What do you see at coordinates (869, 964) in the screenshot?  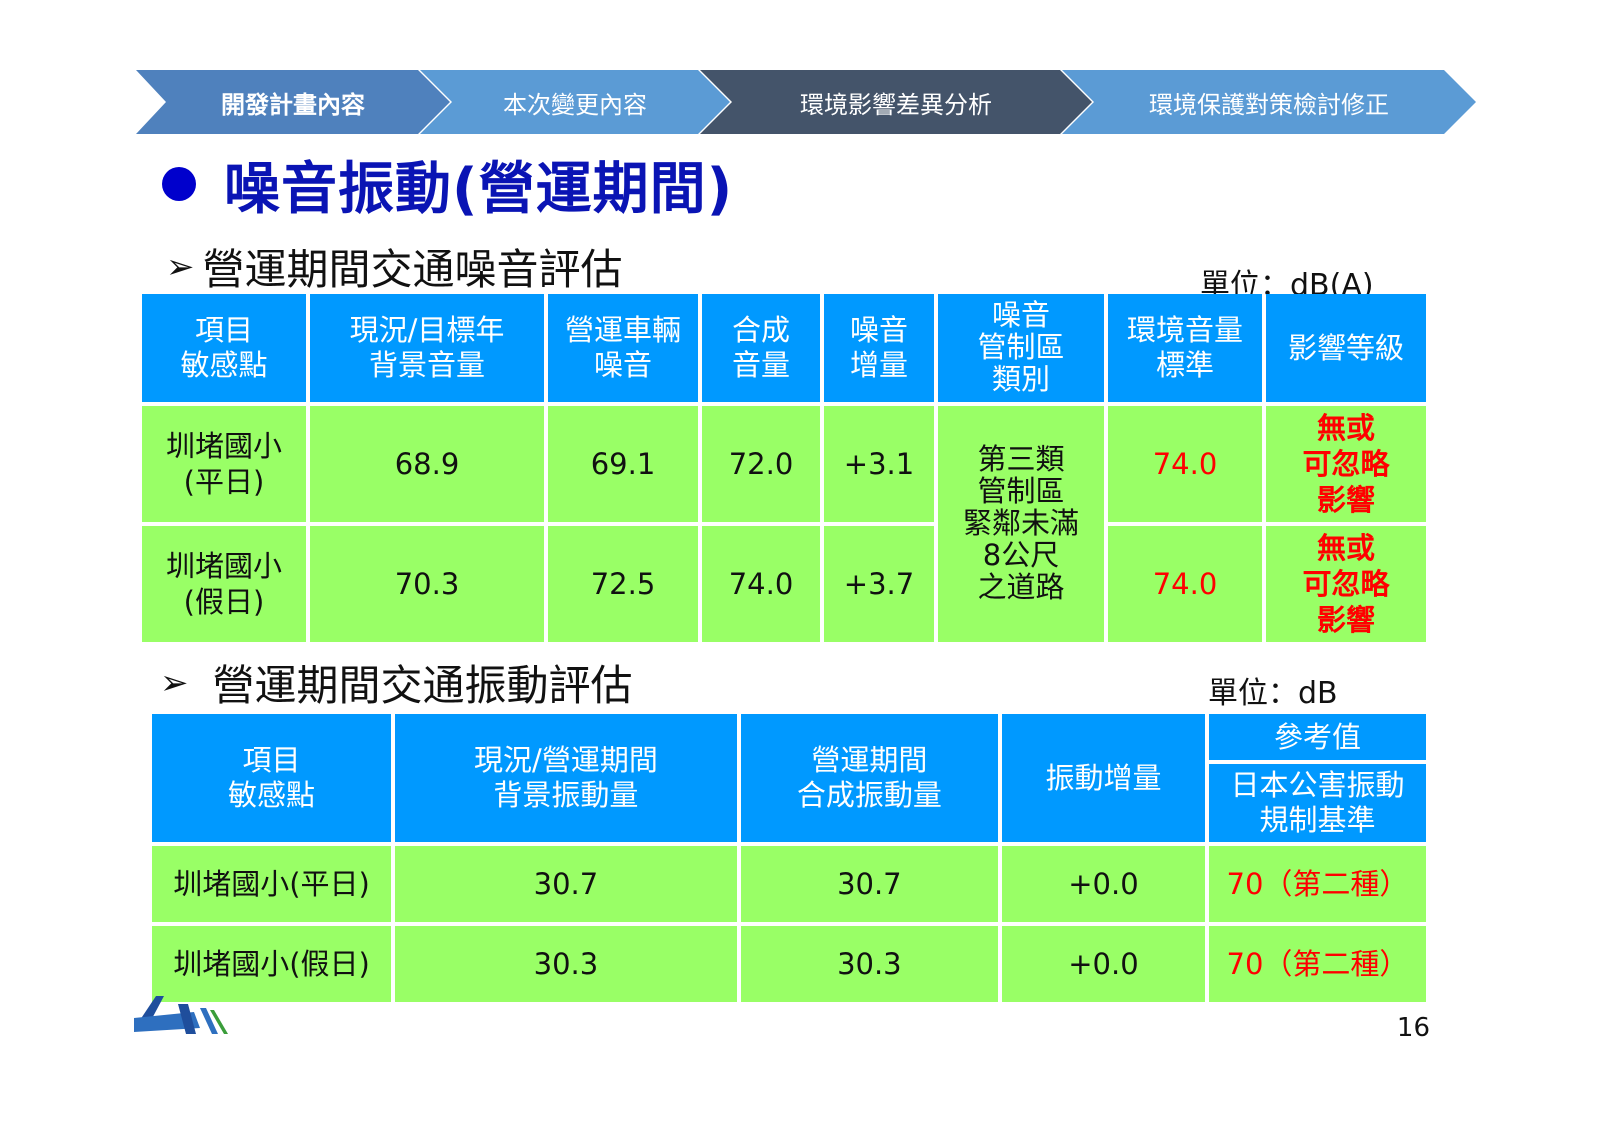 I see `cell-combined: 30.3` at bounding box center [869, 964].